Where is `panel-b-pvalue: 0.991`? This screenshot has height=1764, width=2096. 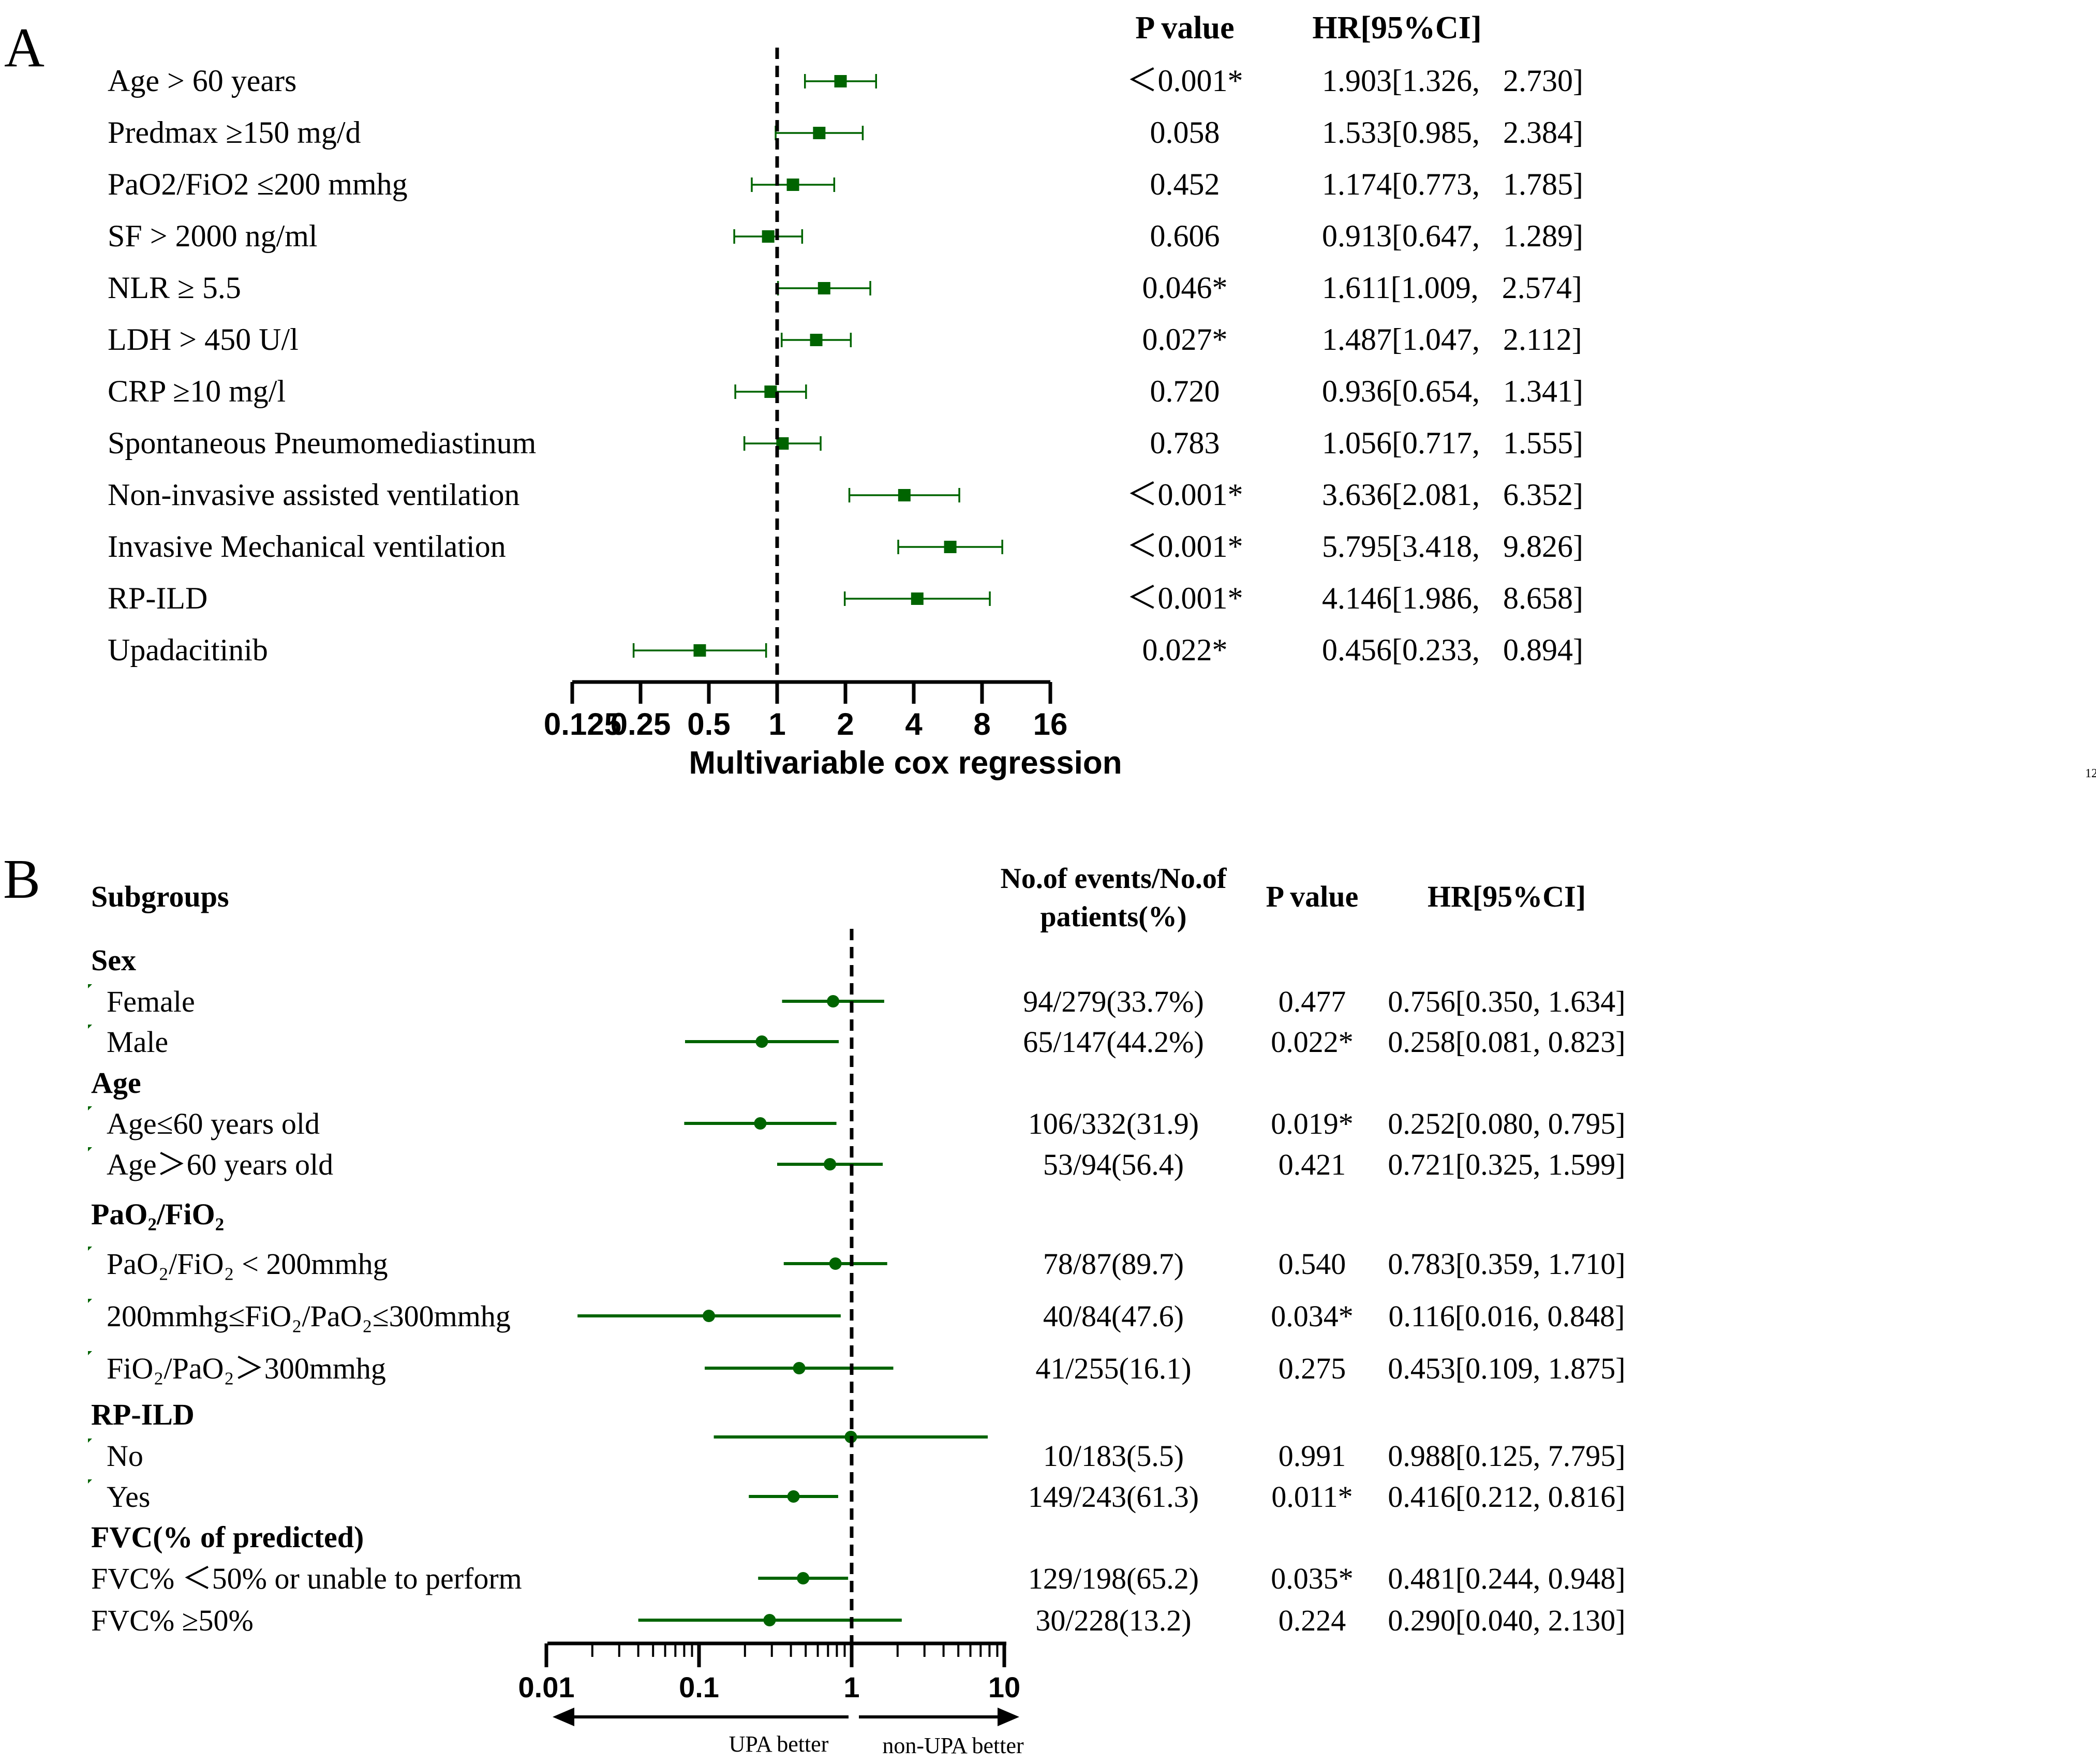 panel-b-pvalue: 0.991 is located at coordinates (1312, 1456).